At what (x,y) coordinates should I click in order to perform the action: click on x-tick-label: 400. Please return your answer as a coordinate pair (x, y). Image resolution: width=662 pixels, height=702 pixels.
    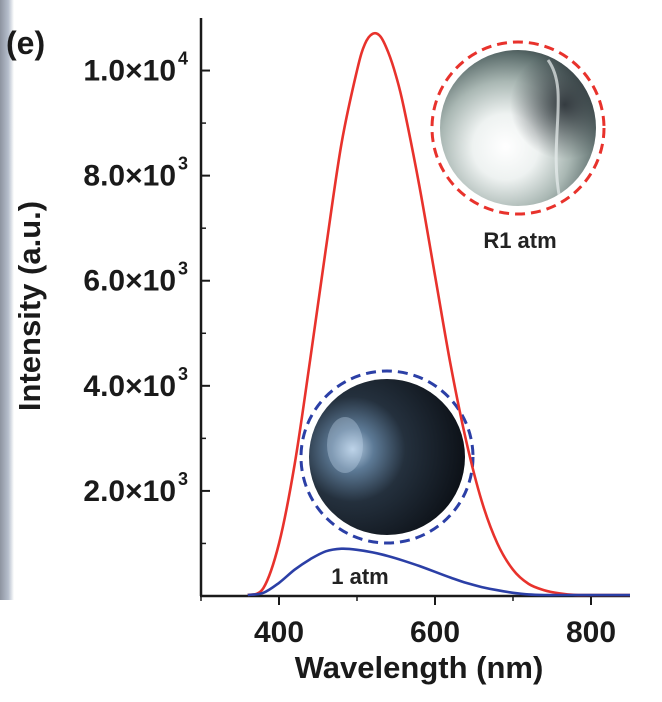
    Looking at the image, I should click on (279, 632).